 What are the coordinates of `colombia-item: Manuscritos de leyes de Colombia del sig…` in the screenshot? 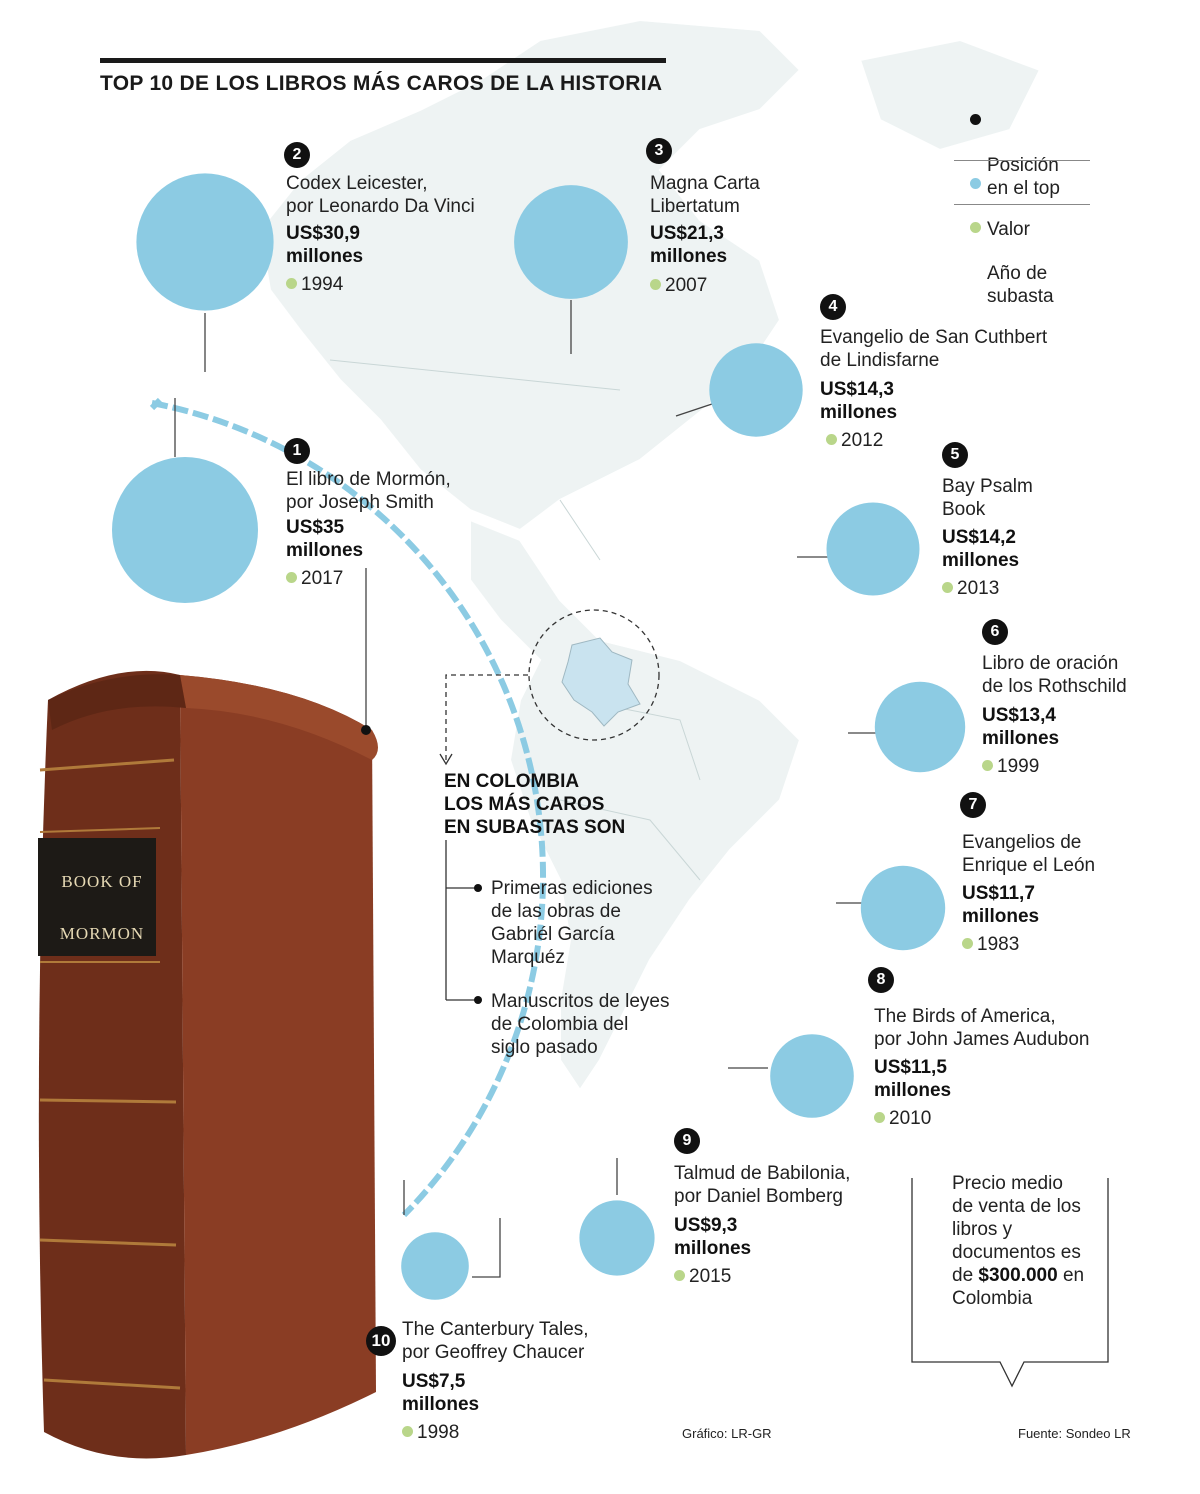 It's located at (580, 1024).